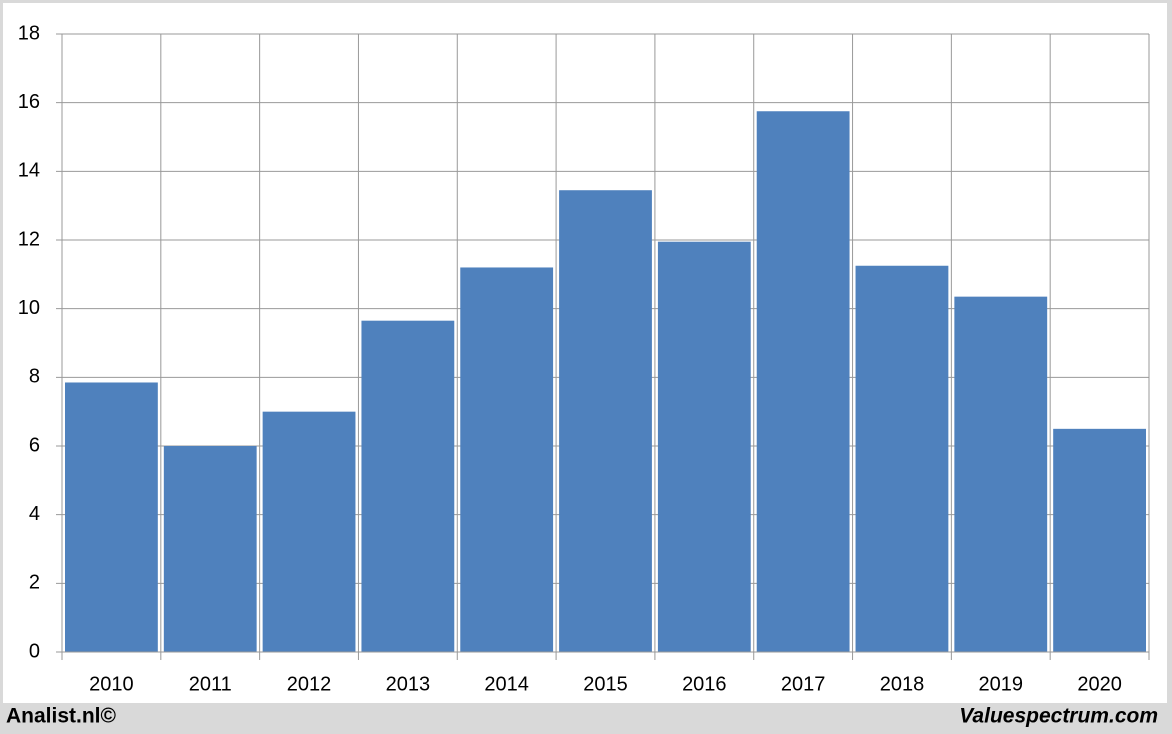 The image size is (1172, 734). What do you see at coordinates (29, 33) in the screenshot?
I see `y-tick-label: 18` at bounding box center [29, 33].